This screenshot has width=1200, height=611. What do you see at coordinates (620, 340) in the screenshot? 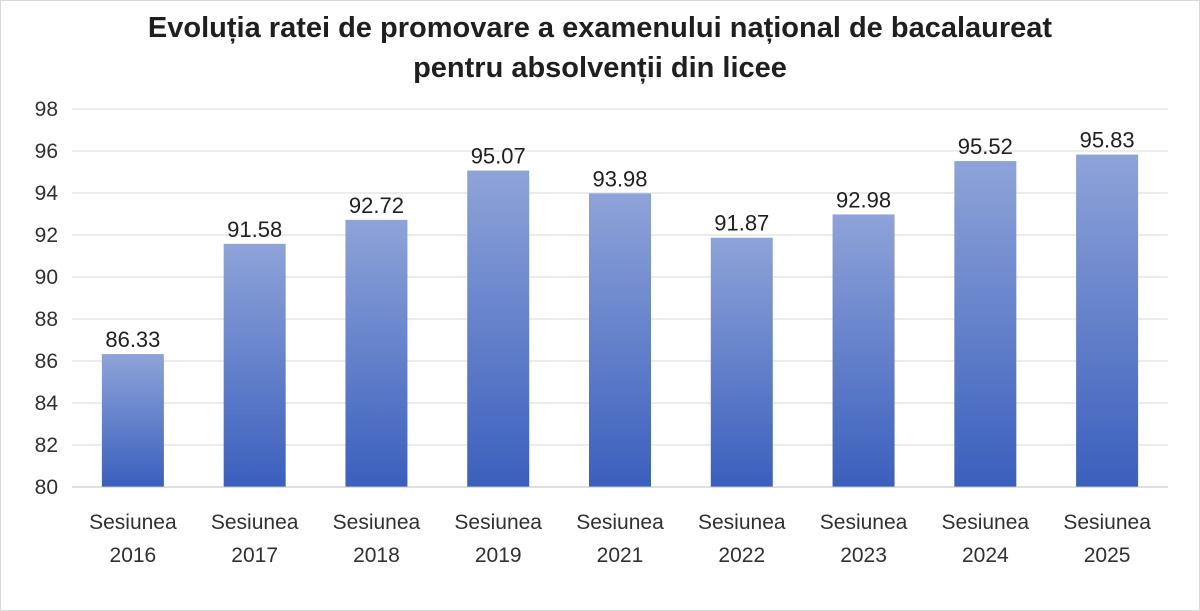
I see `bar-2021` at bounding box center [620, 340].